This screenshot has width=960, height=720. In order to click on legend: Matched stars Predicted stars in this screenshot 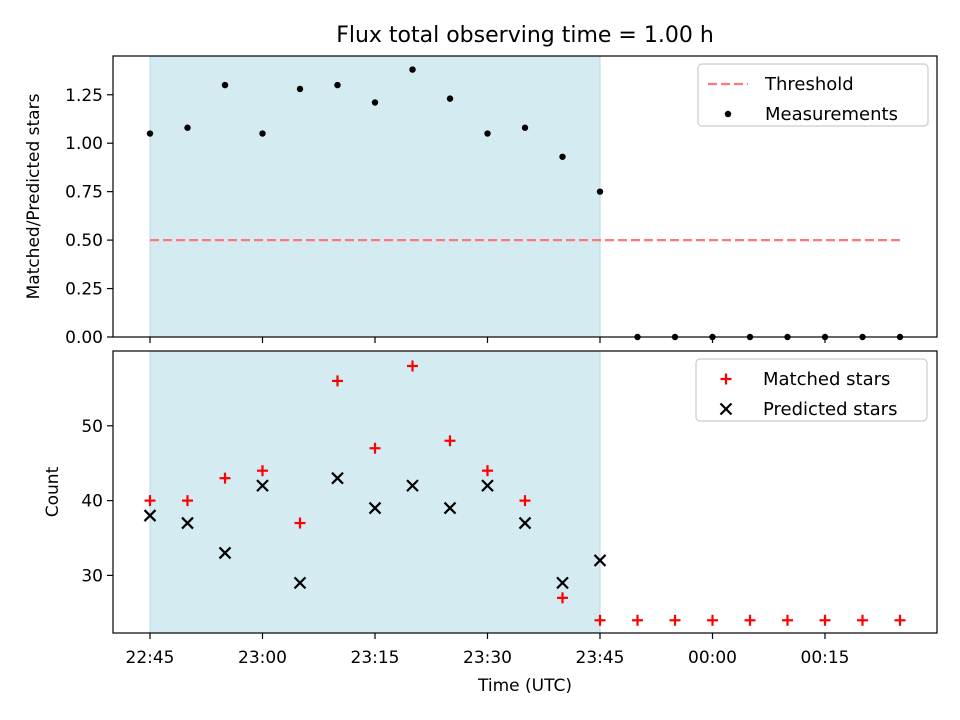, I will do `click(811, 390)`.